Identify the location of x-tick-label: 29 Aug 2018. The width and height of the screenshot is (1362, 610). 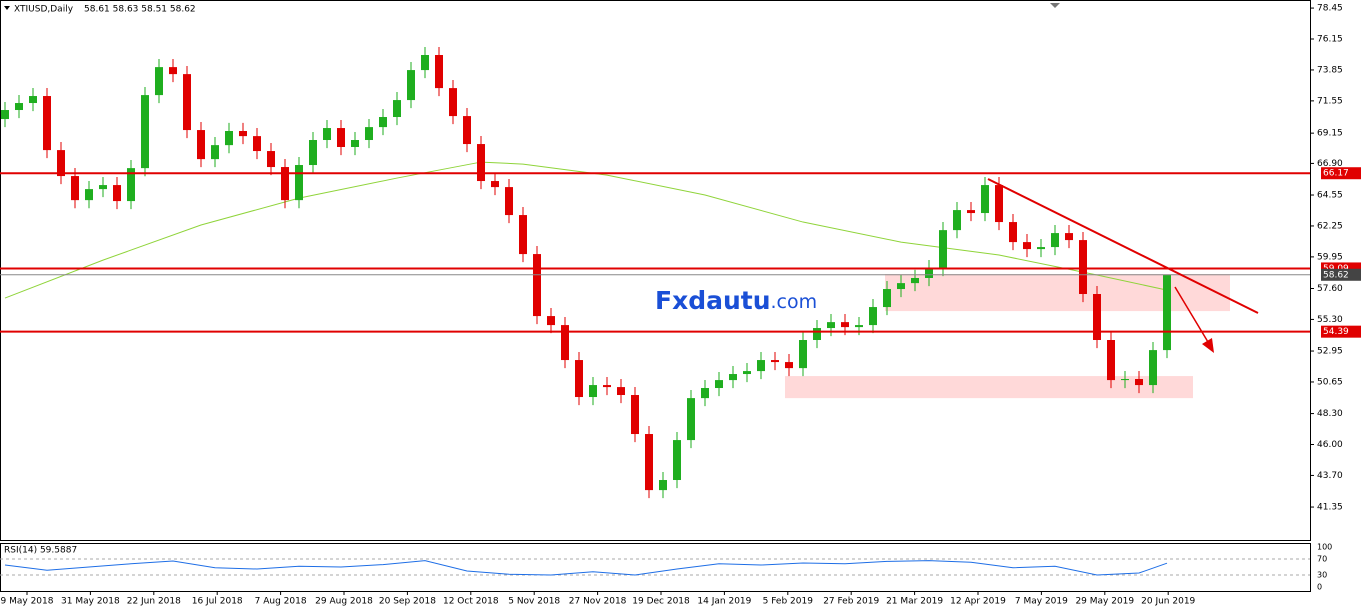
(344, 602).